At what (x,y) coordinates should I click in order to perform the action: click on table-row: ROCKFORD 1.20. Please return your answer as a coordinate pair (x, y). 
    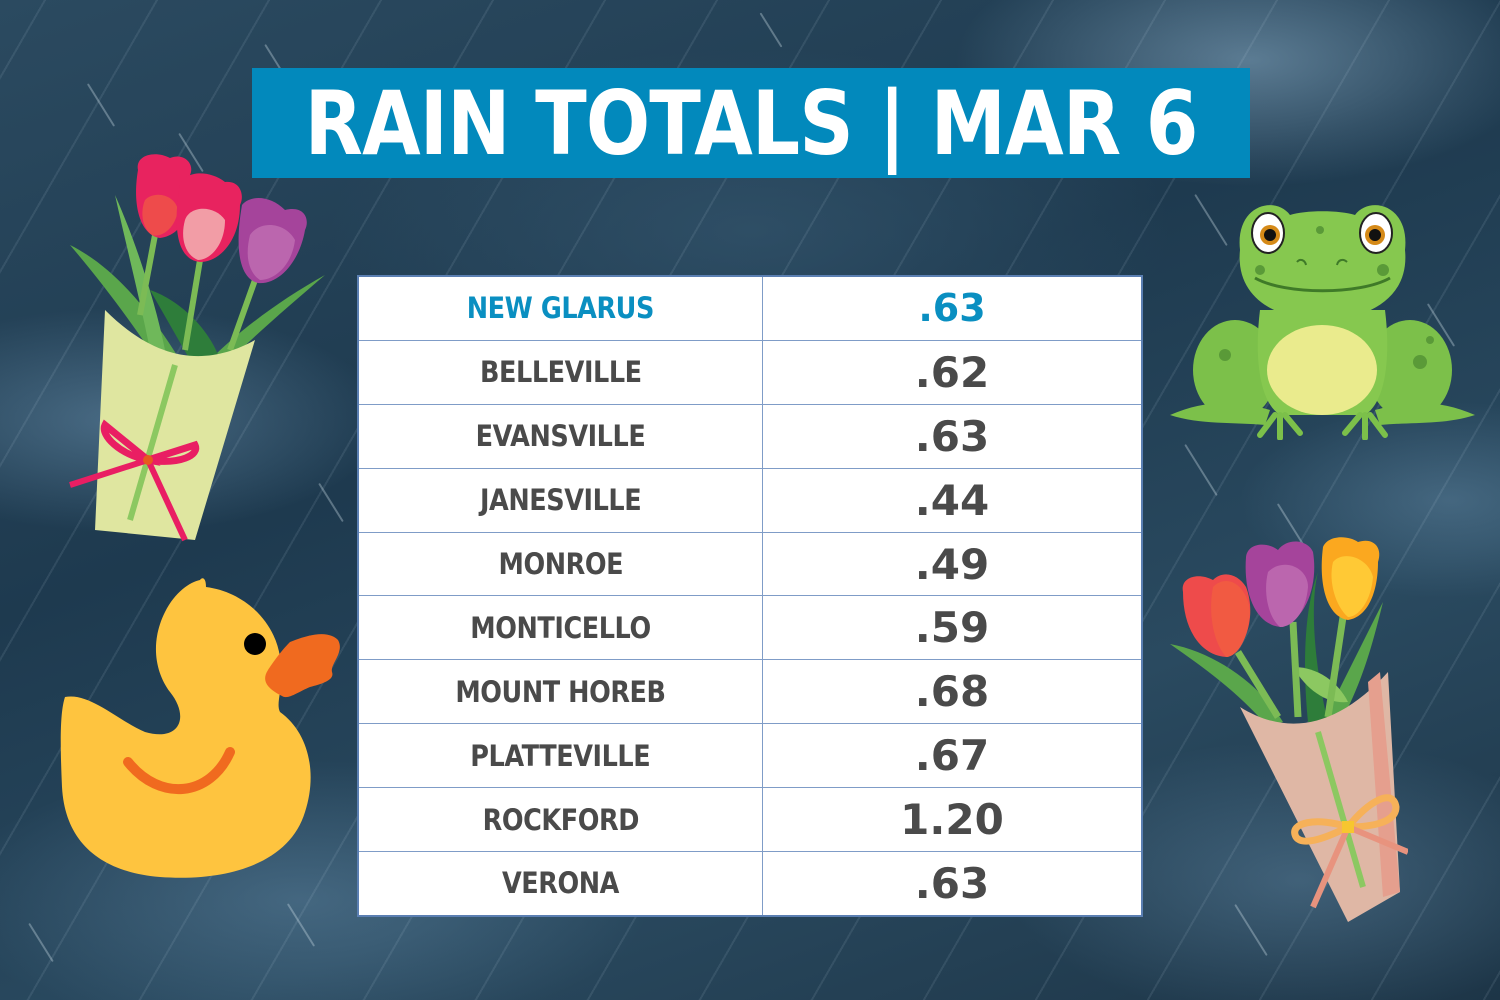
    Looking at the image, I should click on (750, 820).